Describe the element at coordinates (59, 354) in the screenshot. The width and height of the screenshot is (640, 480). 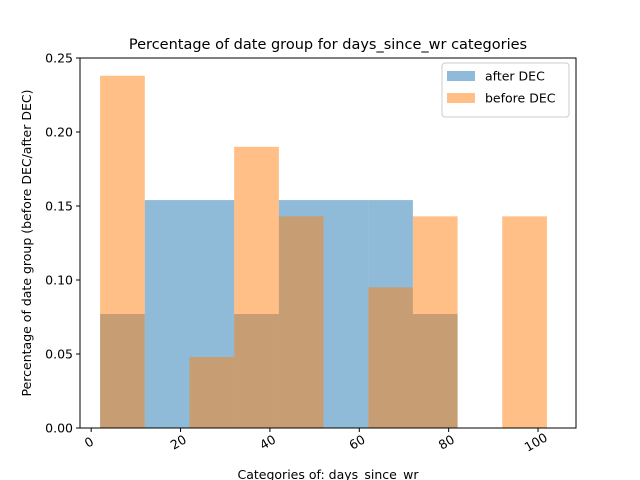
I see `y-tick-label: 0.05` at that location.